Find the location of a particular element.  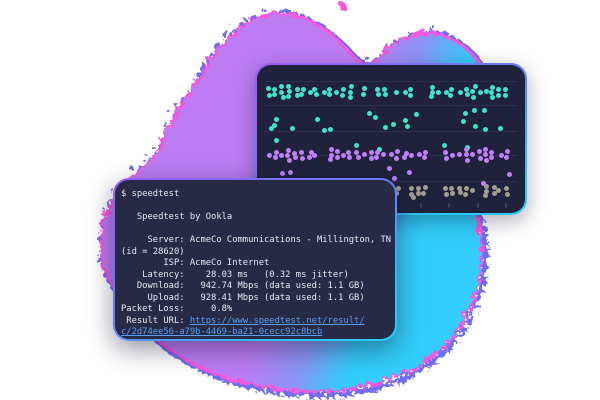

terminal-line: $ speedtest is located at coordinates (256, 195).